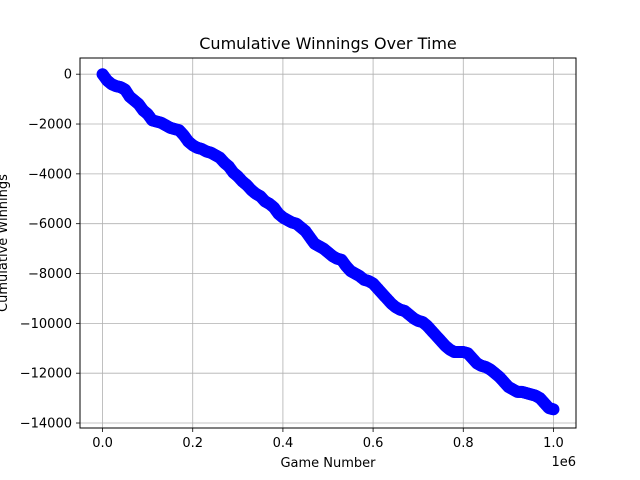  Describe the element at coordinates (328, 463) in the screenshot. I see `x-axis-label: Game Number` at that location.